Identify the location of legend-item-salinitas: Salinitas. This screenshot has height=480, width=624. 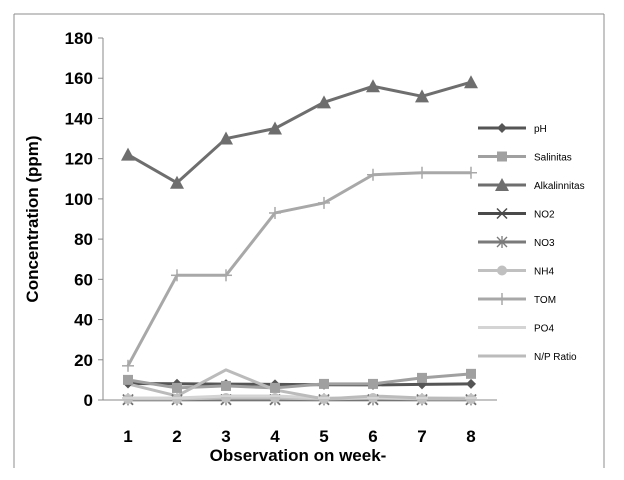
(525, 157).